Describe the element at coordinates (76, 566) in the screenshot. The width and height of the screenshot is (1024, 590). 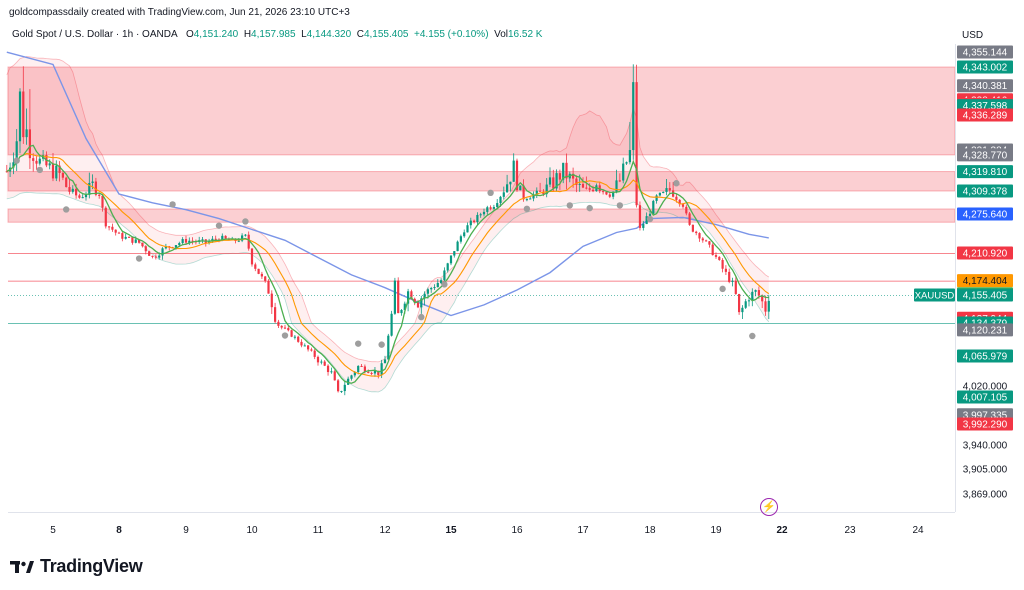
I see `tradingview-brand: TradingView` at that location.